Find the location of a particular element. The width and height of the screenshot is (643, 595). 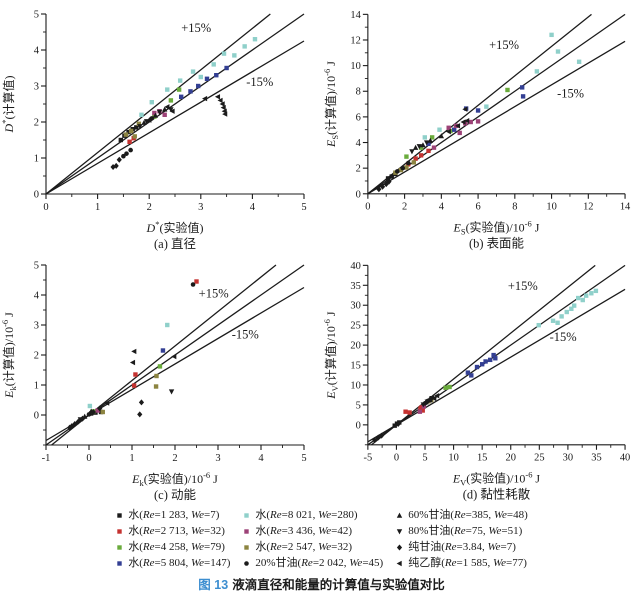

tri-down-marker-icon is located at coordinates (400, 532).